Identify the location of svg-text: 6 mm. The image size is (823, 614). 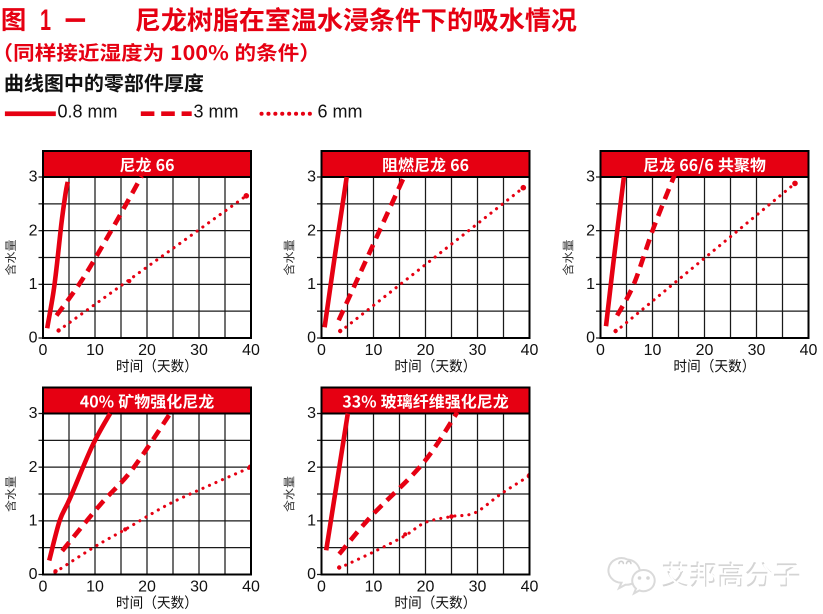
(340, 112).